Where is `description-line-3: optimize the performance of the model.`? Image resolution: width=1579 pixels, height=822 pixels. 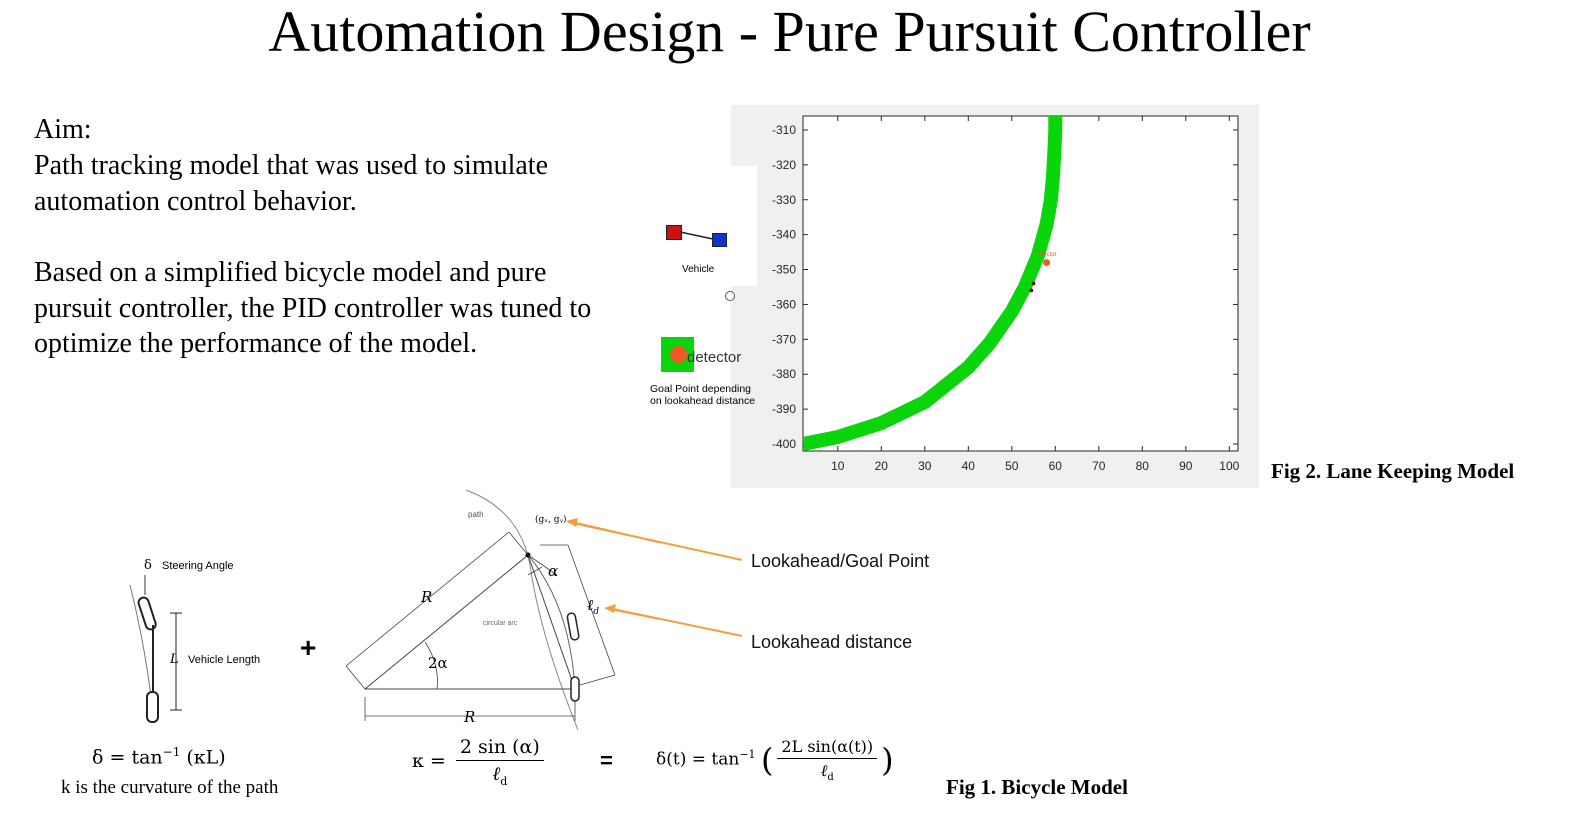
description-line-3: optimize the performance of the model. is located at coordinates (256, 343).